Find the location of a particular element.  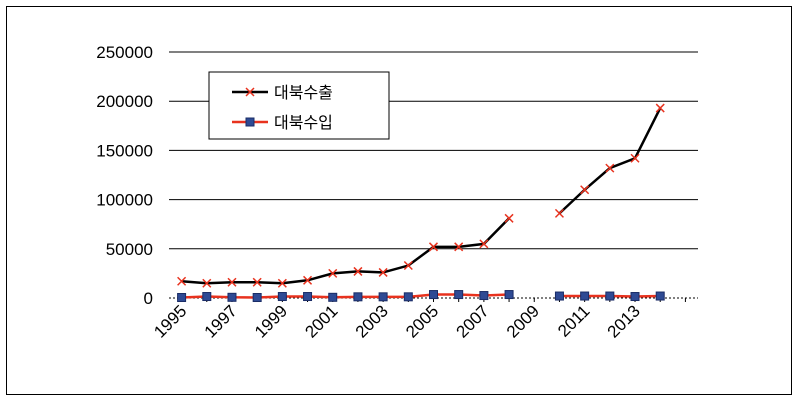

y-tick-label: 0 is located at coordinates (148, 298).